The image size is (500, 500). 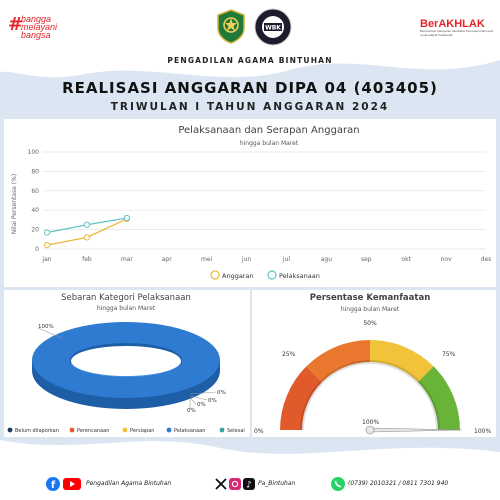 What do you see at coordinates (87, 224) in the screenshot?
I see `data-point-pelaksanaan-feb` at bounding box center [87, 224].